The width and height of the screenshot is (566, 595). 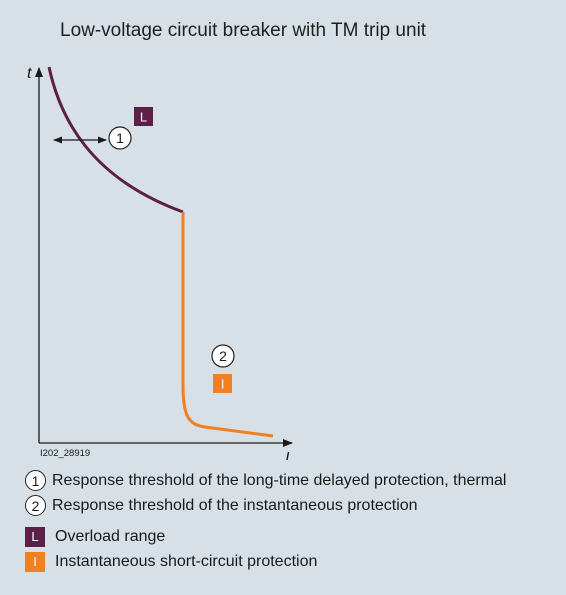 What do you see at coordinates (35, 536) in the screenshot?
I see `legend-swatch-overload: L` at bounding box center [35, 536].